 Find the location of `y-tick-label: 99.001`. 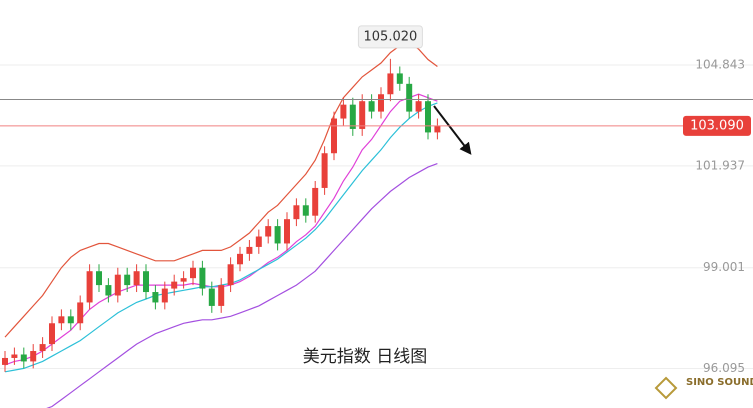

y-tick-label: 99.001 is located at coordinates (724, 267).